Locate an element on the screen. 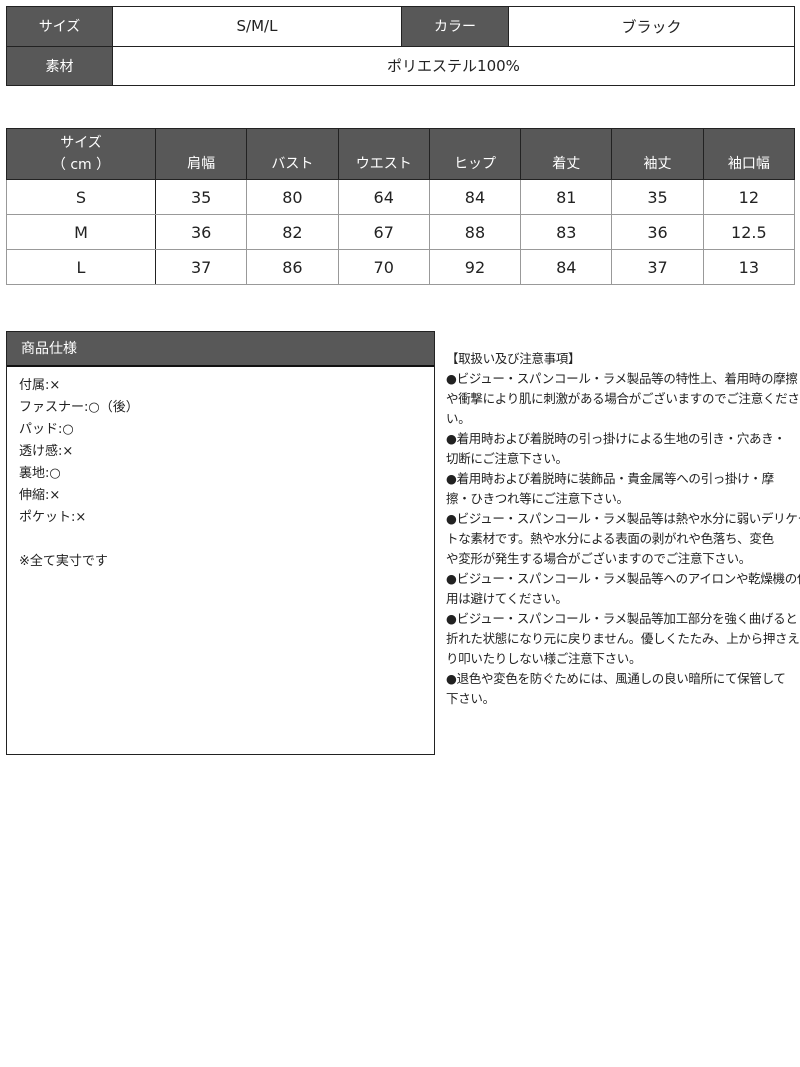  spec-item: ファスナー:○（後） is located at coordinates (79, 407).